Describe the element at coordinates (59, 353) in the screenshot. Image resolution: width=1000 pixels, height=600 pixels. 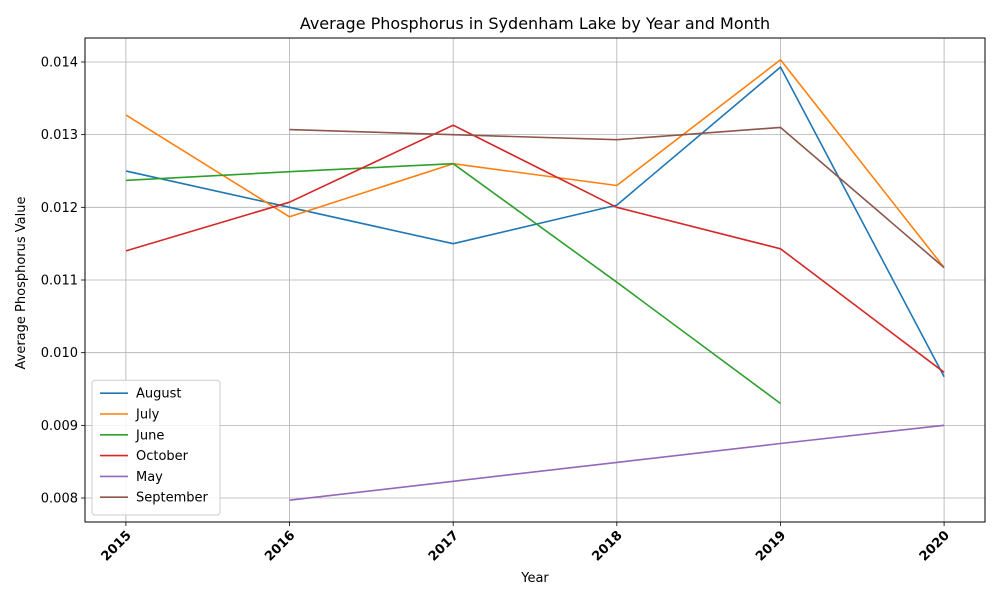
I see `y-tick-label: 0.010` at that location.